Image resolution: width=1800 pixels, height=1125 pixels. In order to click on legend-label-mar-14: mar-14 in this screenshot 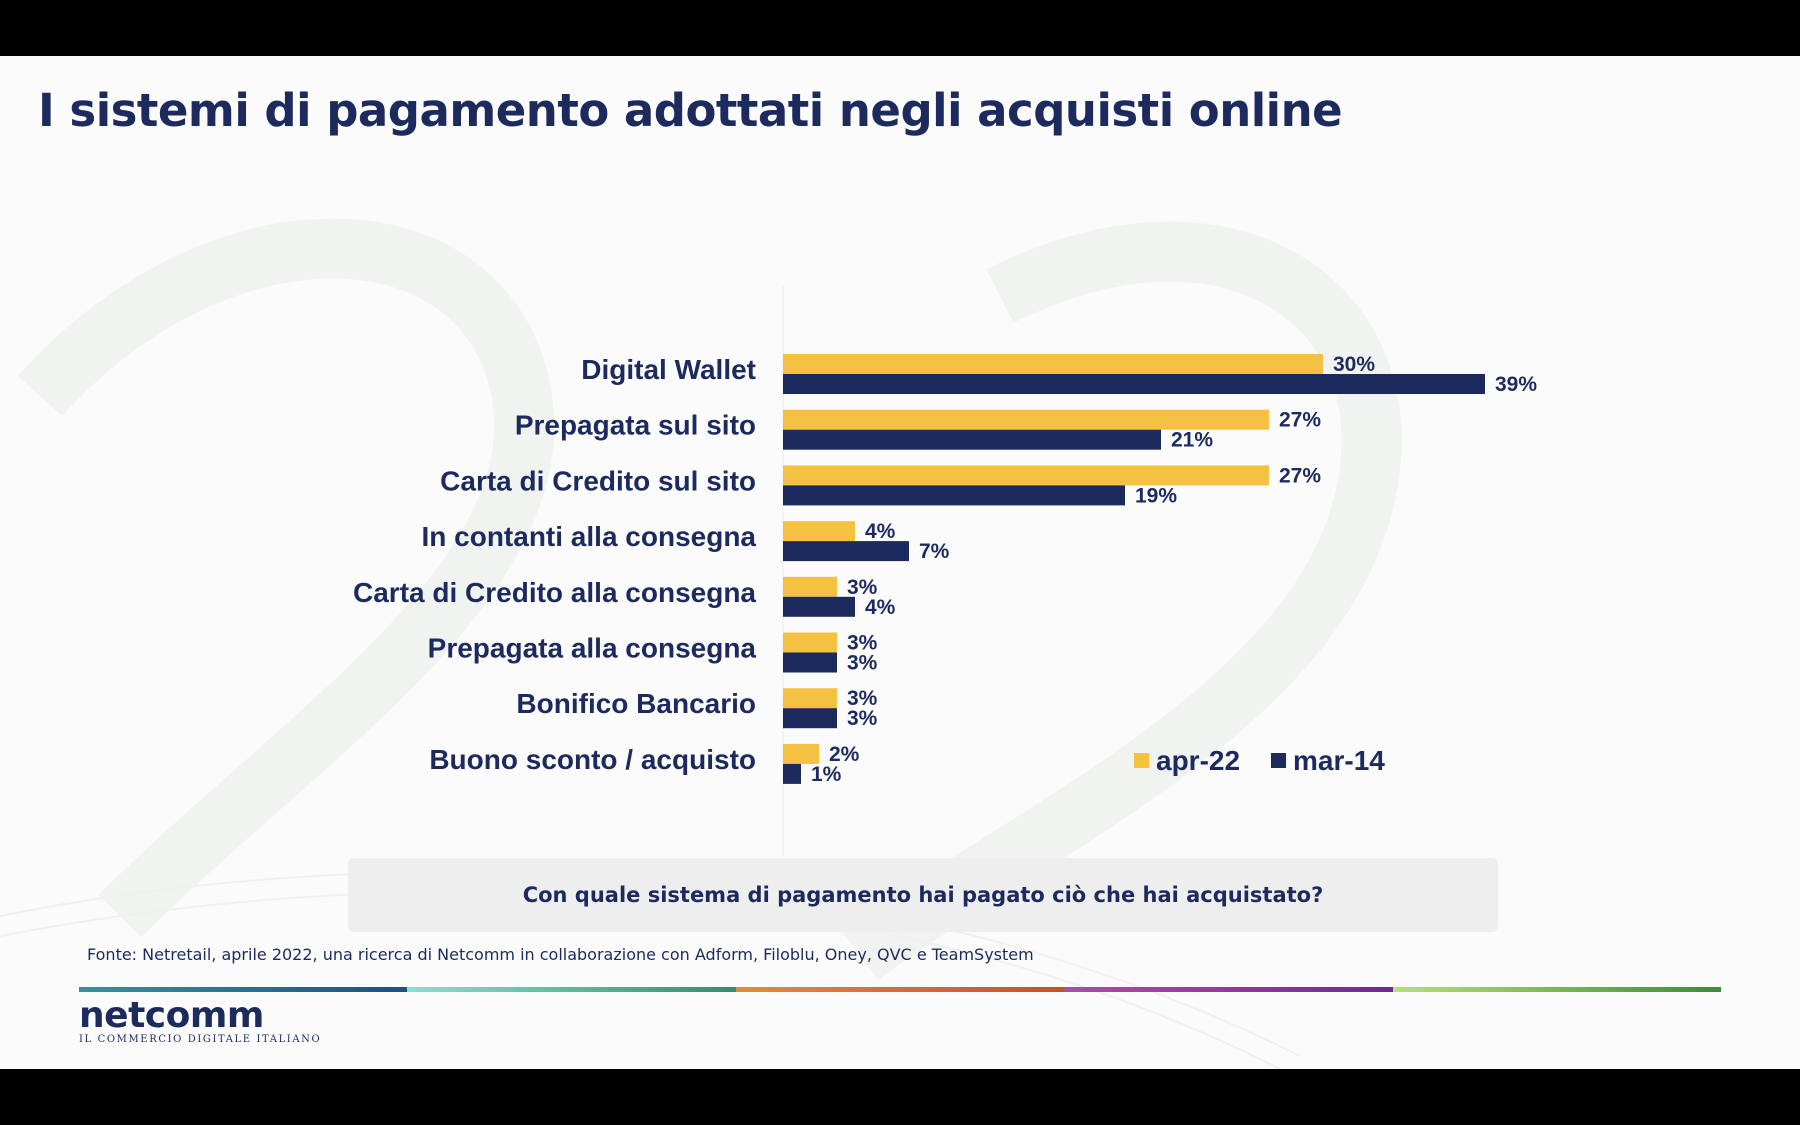, I will do `click(1339, 760)`.